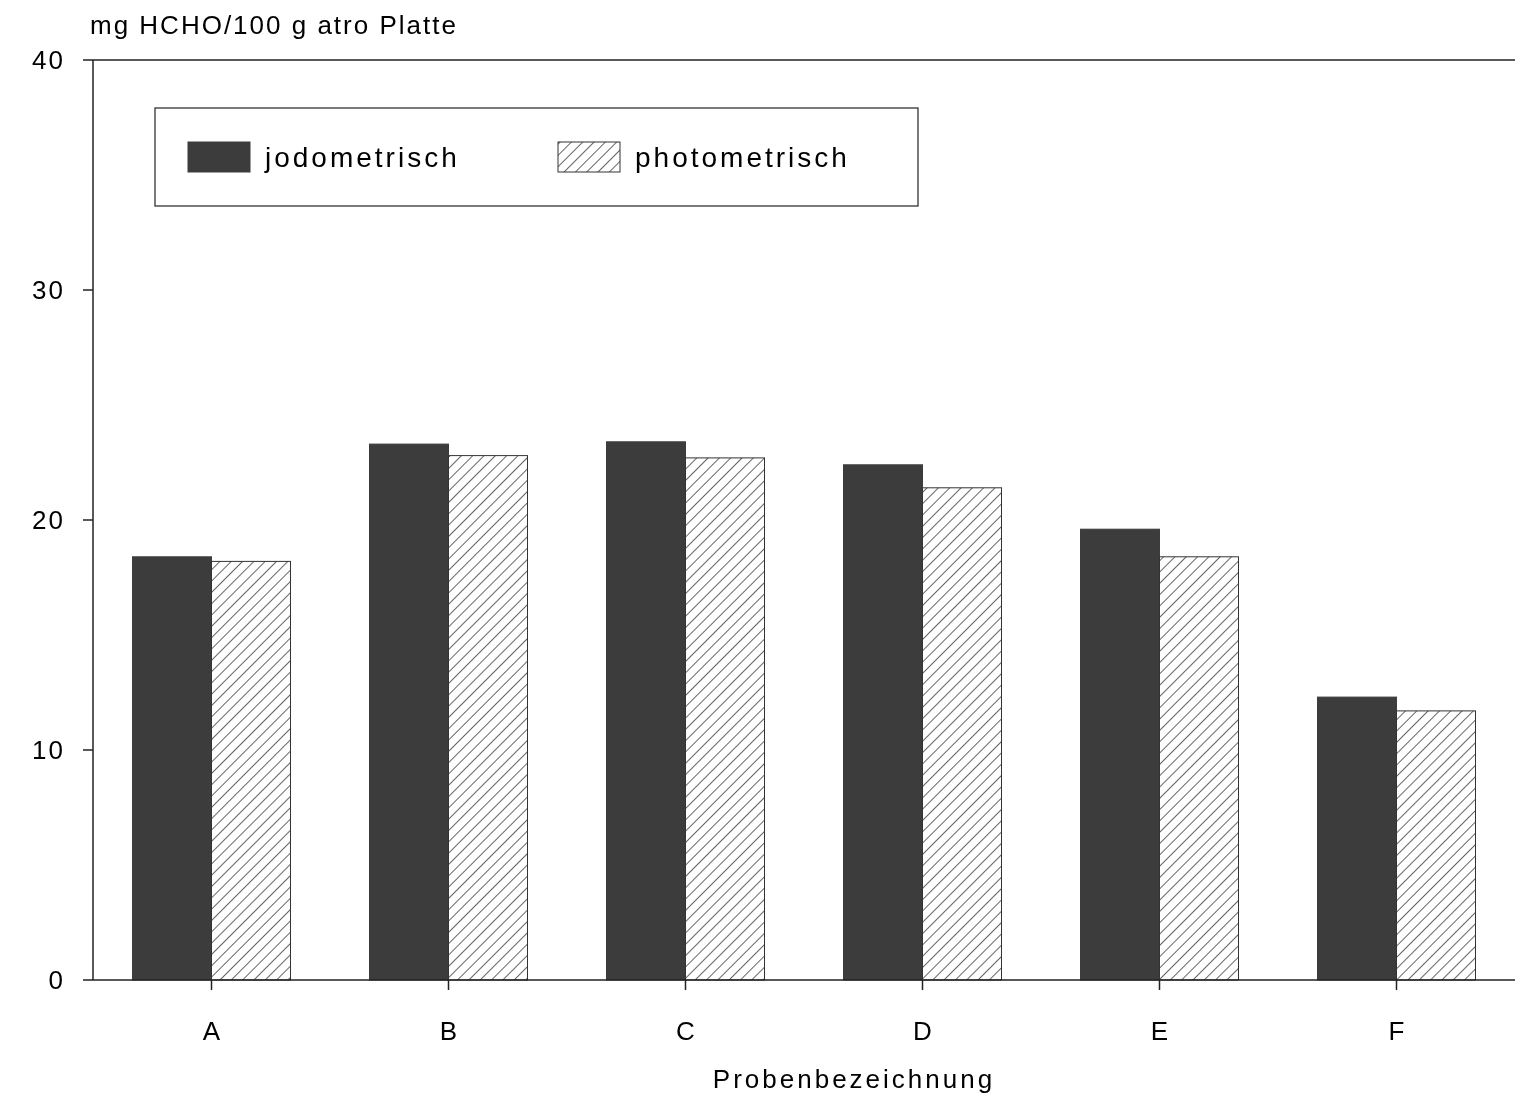 The width and height of the screenshot is (1515, 1098). What do you see at coordinates (48, 290) in the screenshot?
I see `y-tick-label: 30` at bounding box center [48, 290].